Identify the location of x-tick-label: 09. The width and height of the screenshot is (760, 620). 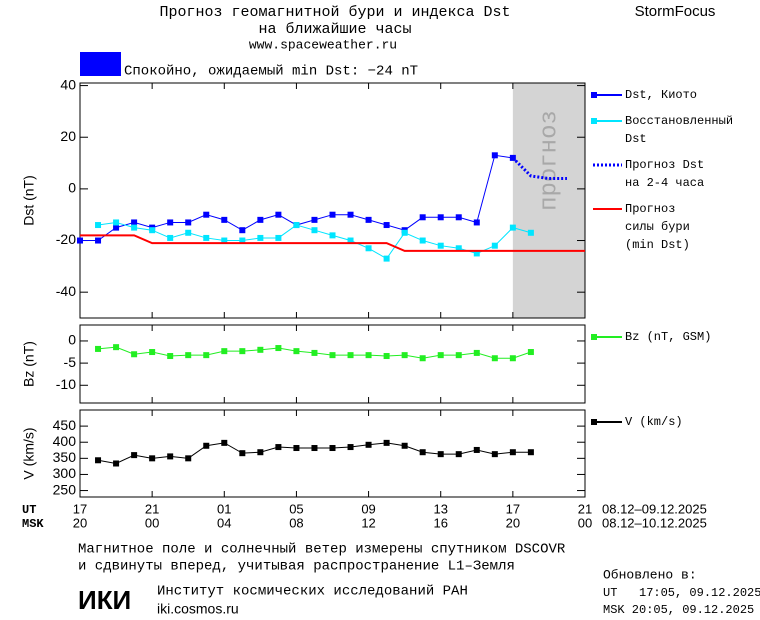
(368, 508).